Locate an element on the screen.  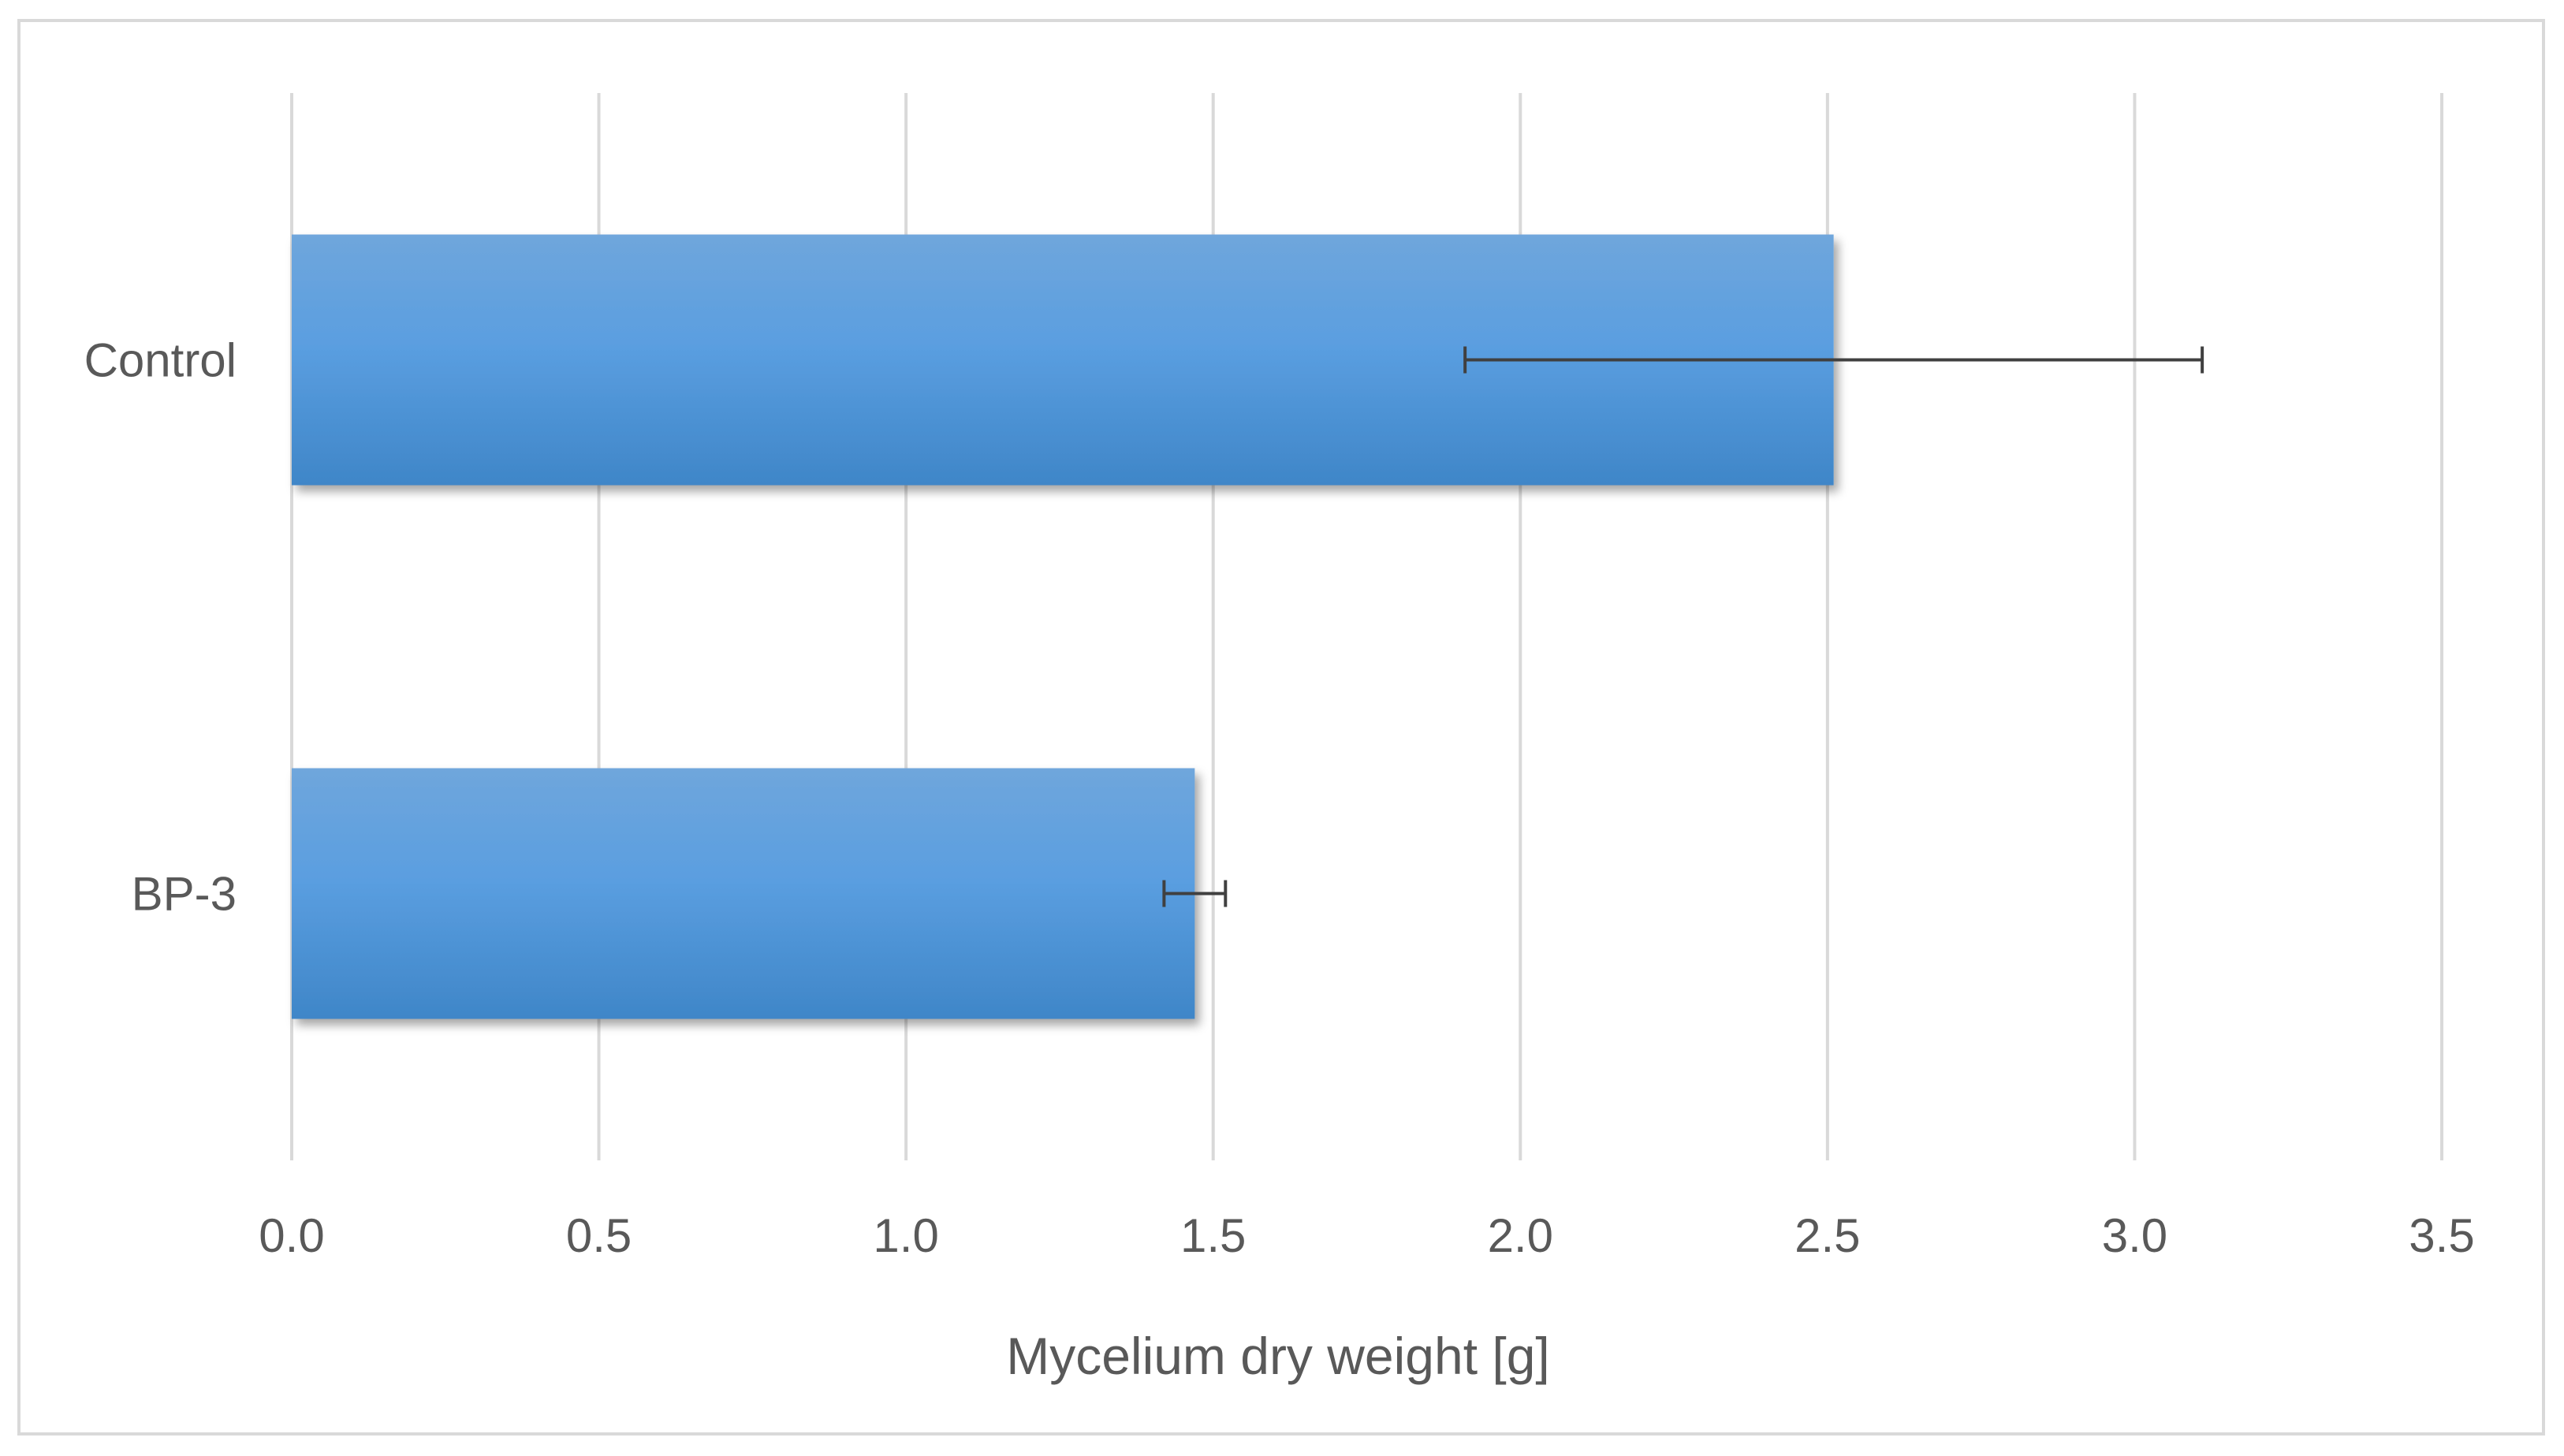
error-bar-control is located at coordinates (1833, 360).